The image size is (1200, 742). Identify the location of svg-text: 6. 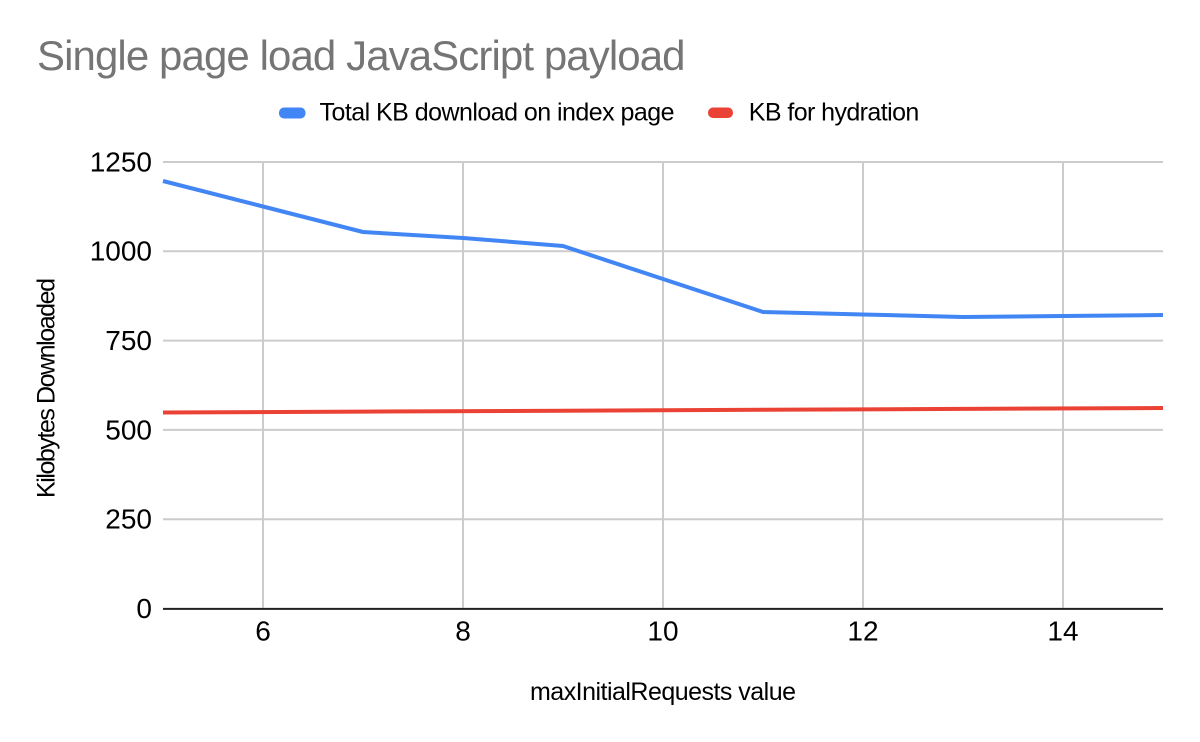
(263, 631).